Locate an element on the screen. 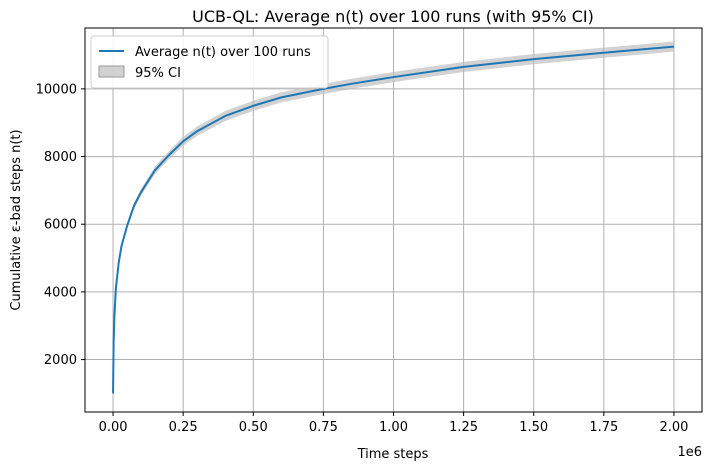  y-tick-label: 10000 is located at coordinates (56, 89).